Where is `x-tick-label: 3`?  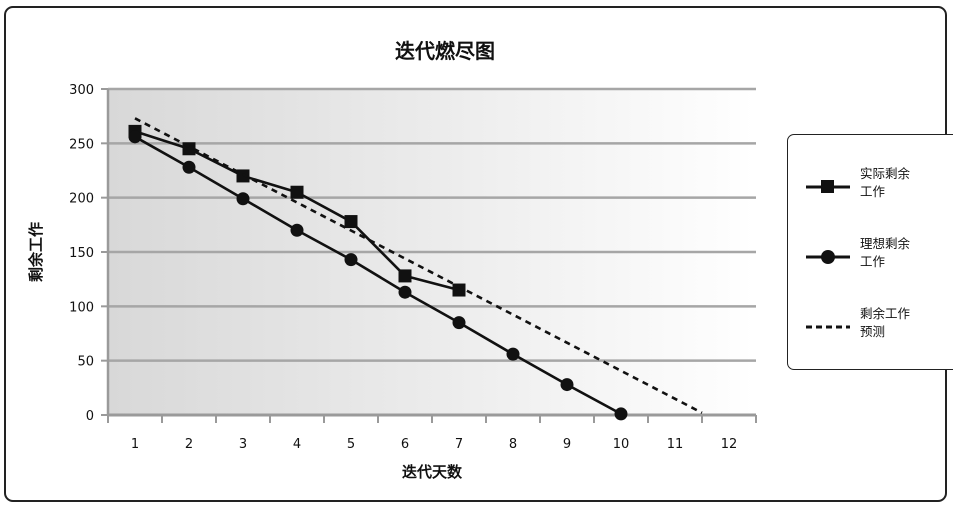
x-tick-label: 3 is located at coordinates (243, 444).